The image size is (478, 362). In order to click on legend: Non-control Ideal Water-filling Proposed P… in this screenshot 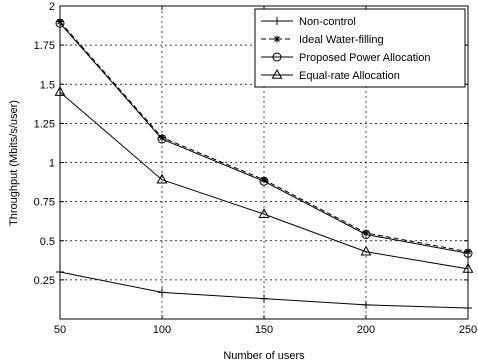, I will do `click(360, 48)`.